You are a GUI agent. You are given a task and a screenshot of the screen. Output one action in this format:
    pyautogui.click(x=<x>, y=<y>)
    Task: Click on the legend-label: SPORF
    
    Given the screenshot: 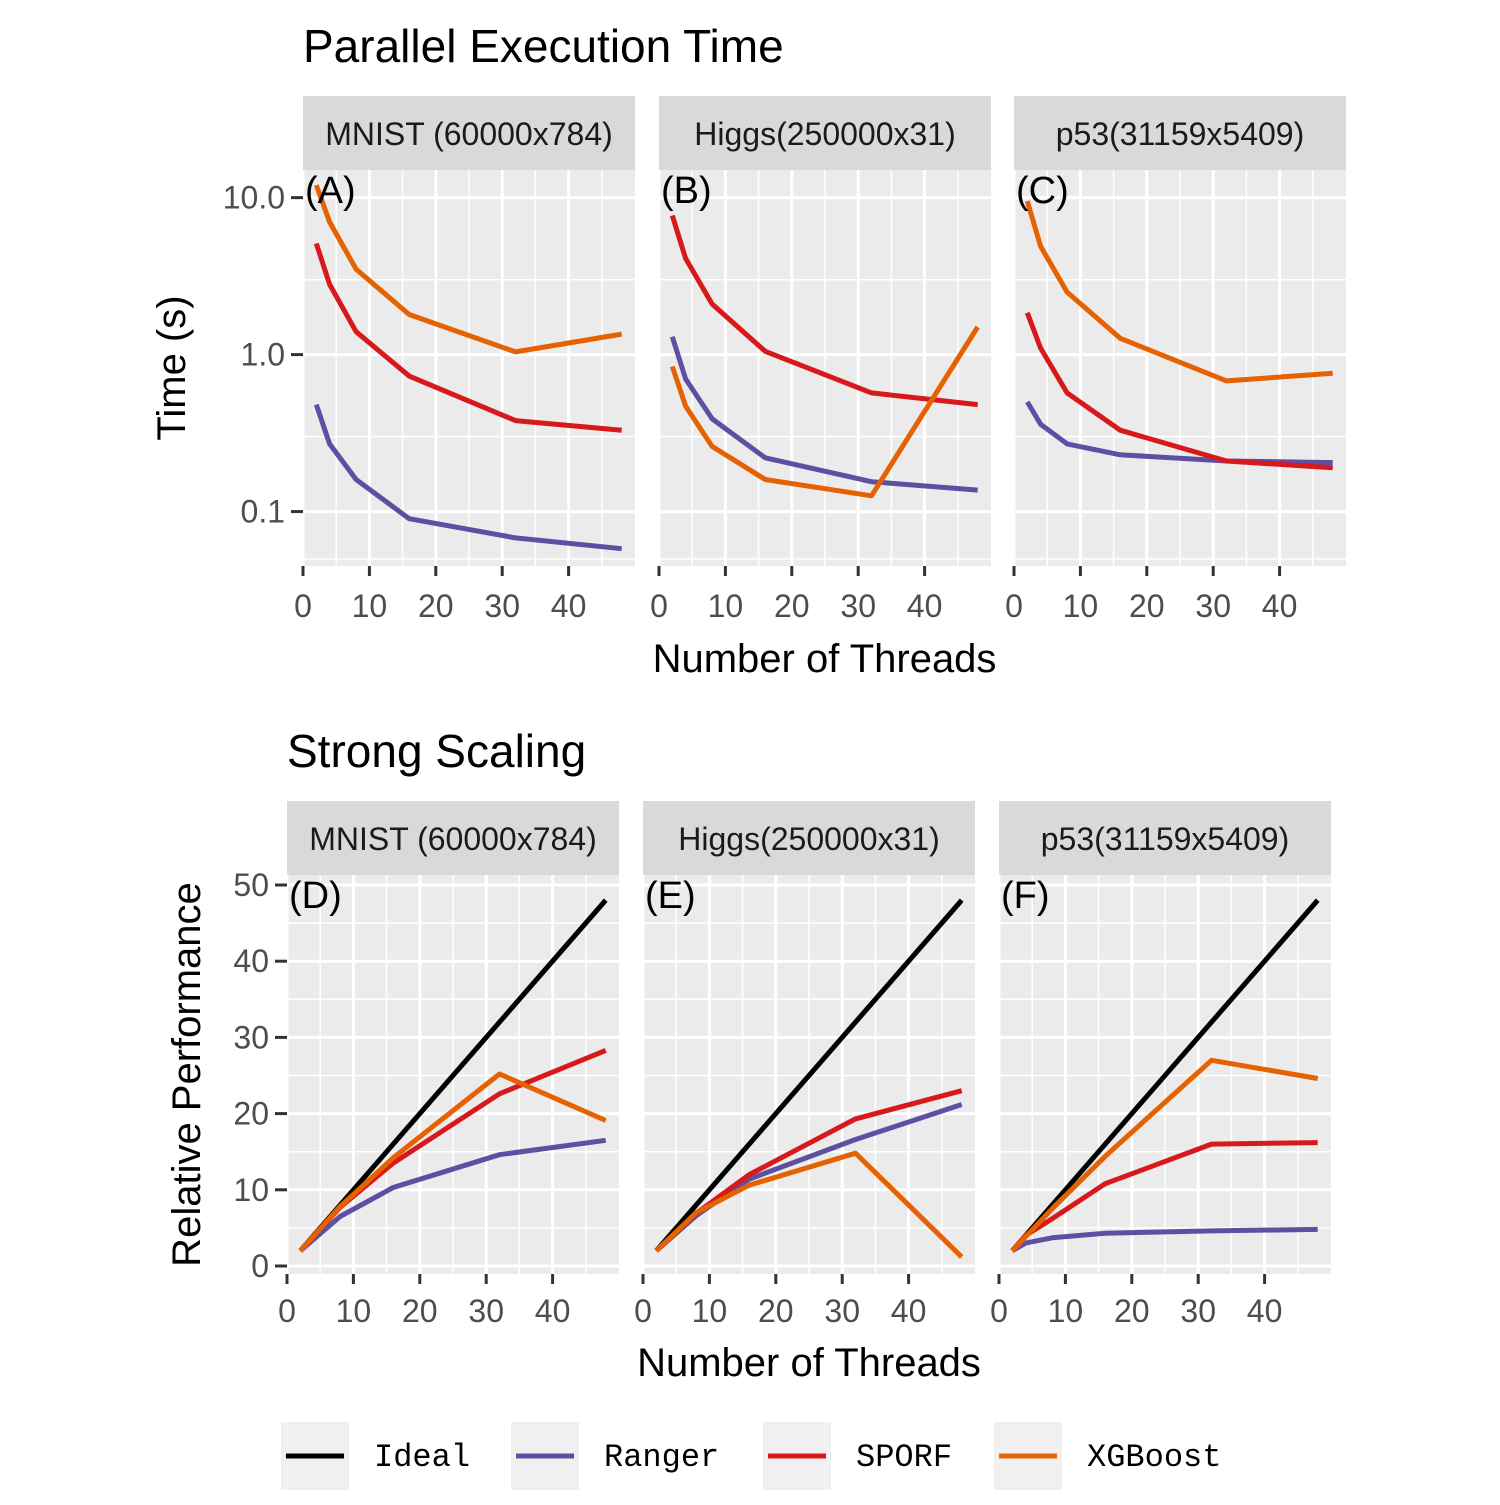 What is the action you would take?
    pyautogui.click(x=904, y=1457)
    